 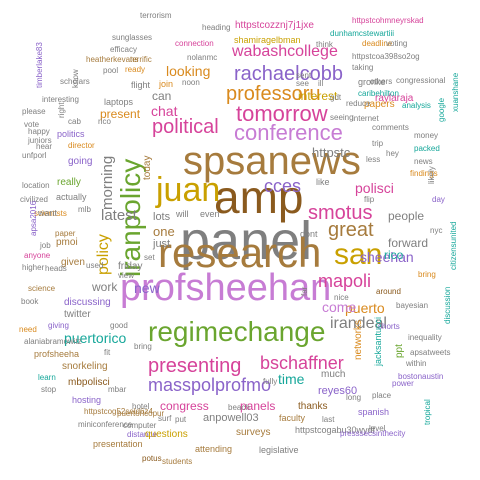 I want to click on word: vote, so click(x=32, y=124).